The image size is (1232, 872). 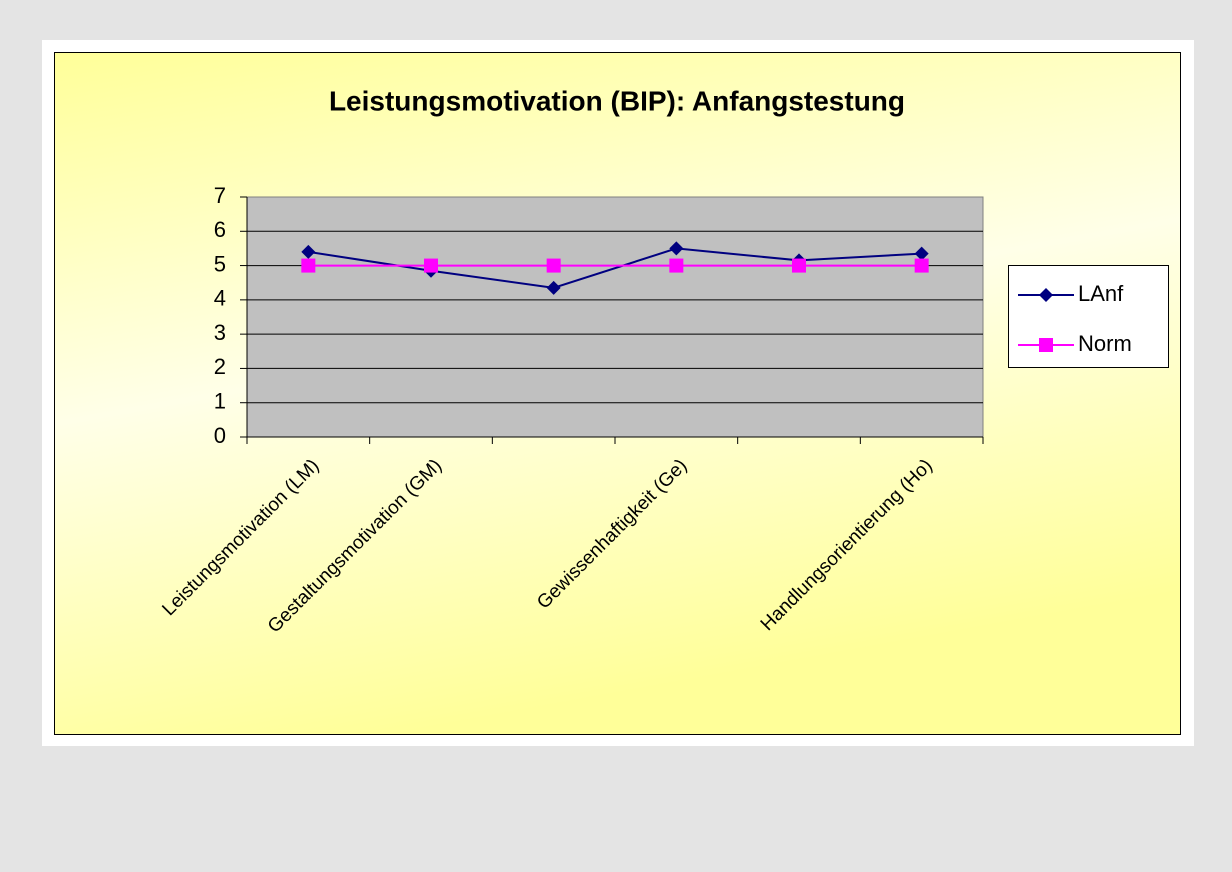 I want to click on y-tick-label: 7, so click(x=220, y=195).